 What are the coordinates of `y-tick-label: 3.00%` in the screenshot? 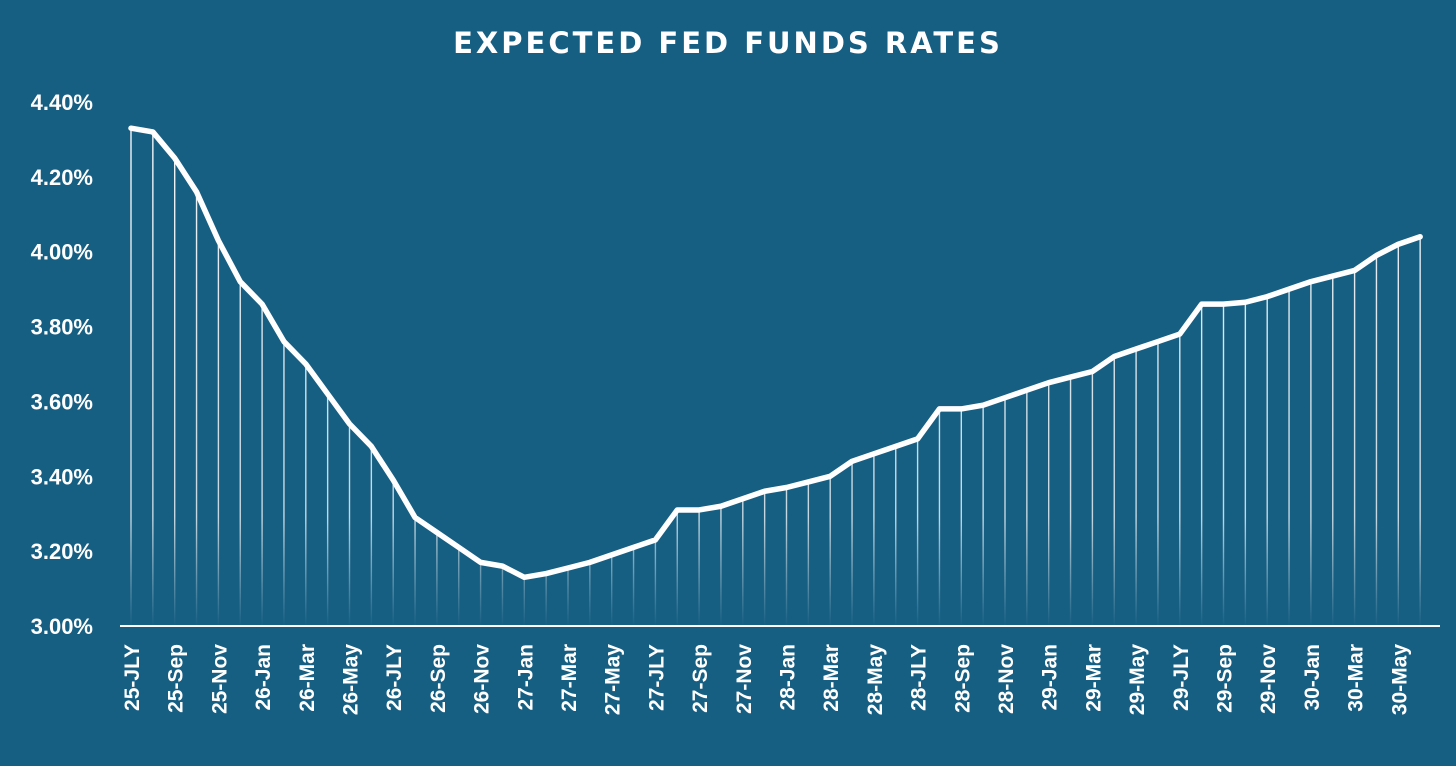 It's located at (62, 626).